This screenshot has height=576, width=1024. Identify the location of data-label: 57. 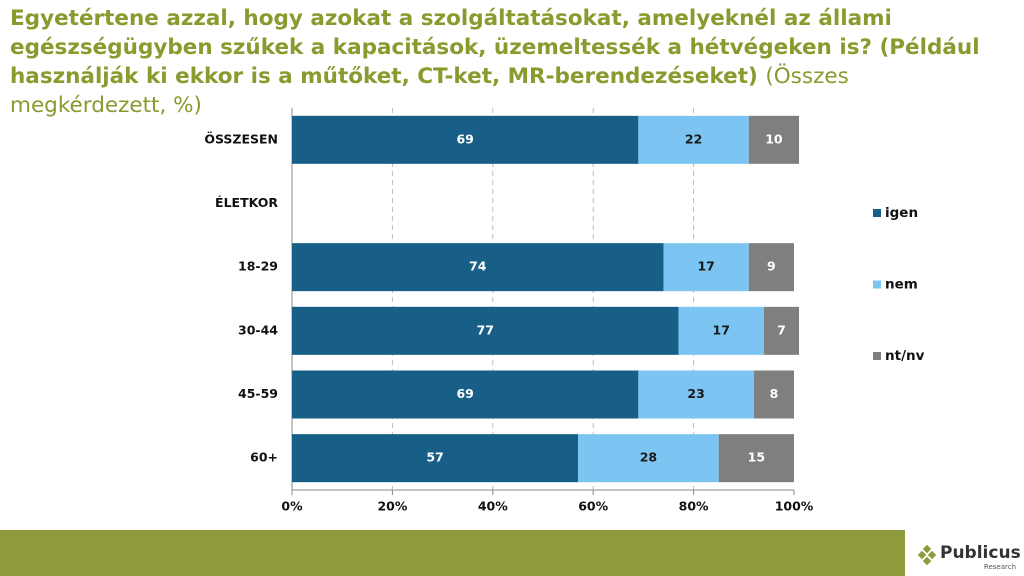
(434, 457).